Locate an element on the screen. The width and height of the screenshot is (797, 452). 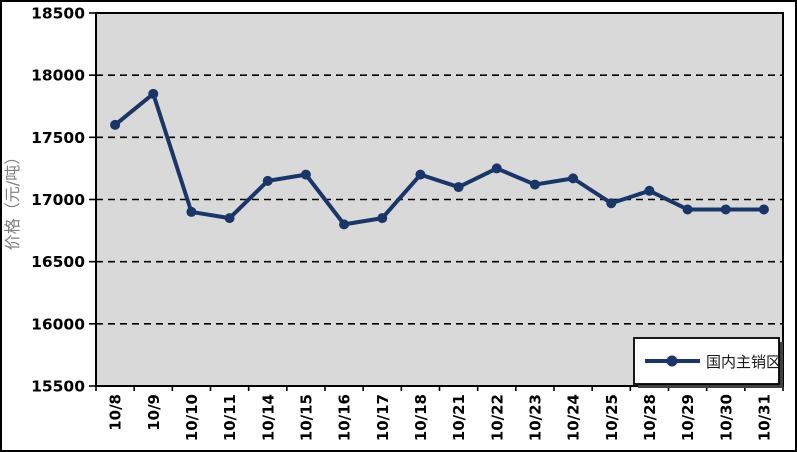
y-axis-title: 价格（元/吨） is located at coordinates (12, 199).